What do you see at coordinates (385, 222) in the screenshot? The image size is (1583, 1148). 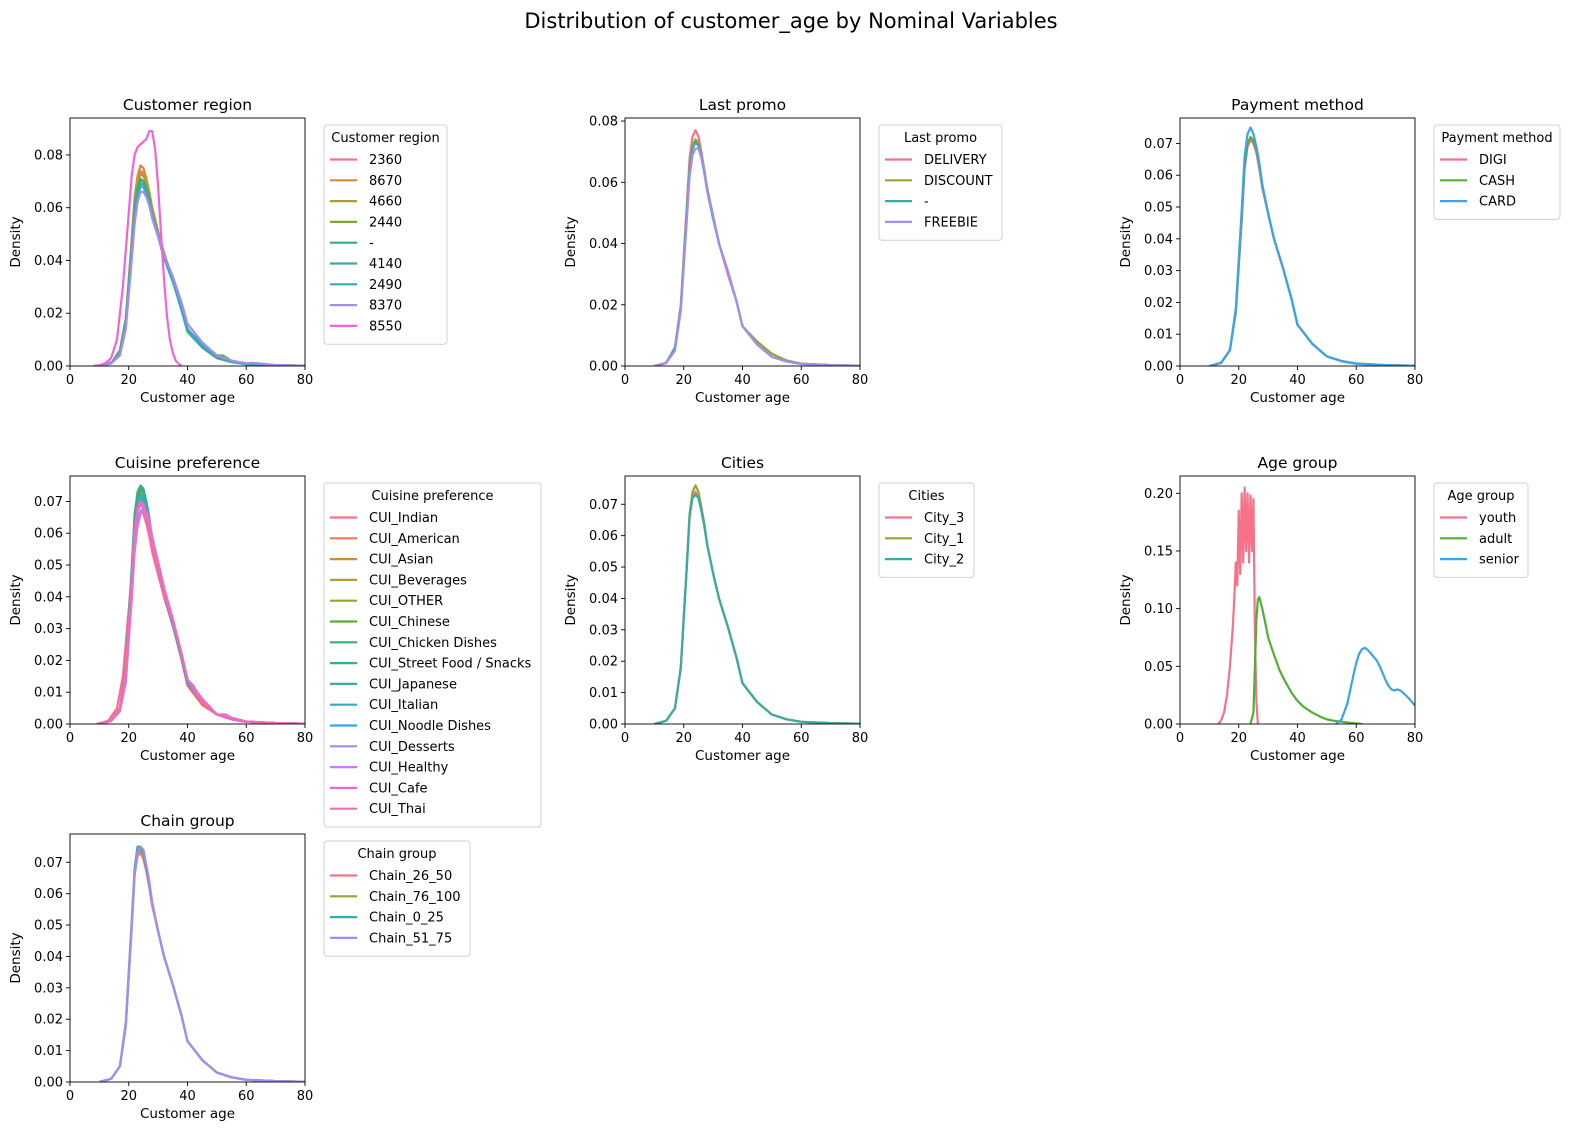 I see `legend-label: 2440` at bounding box center [385, 222].